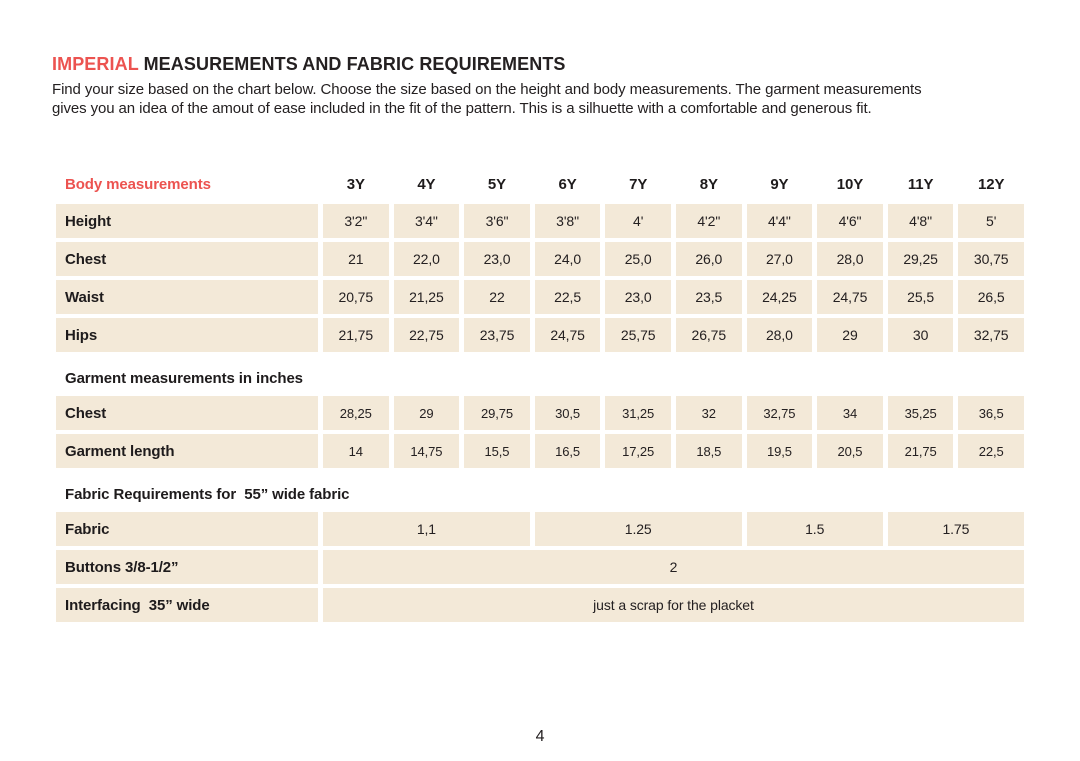 This screenshot has width=1080, height=761. Describe the element at coordinates (187, 605) in the screenshot. I see `row-label-interfacing-35-wide: Interfacing 35” wide` at that location.